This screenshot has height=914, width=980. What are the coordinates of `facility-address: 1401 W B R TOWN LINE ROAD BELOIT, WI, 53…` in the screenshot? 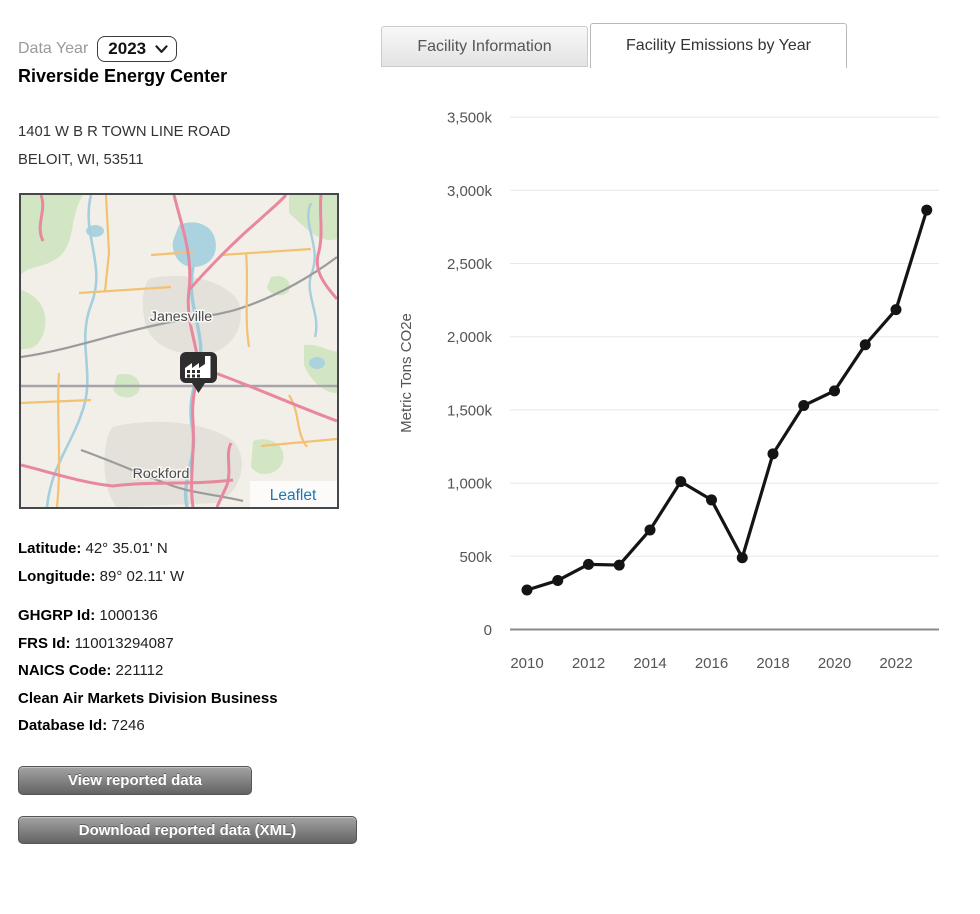 It's located at (124, 146).